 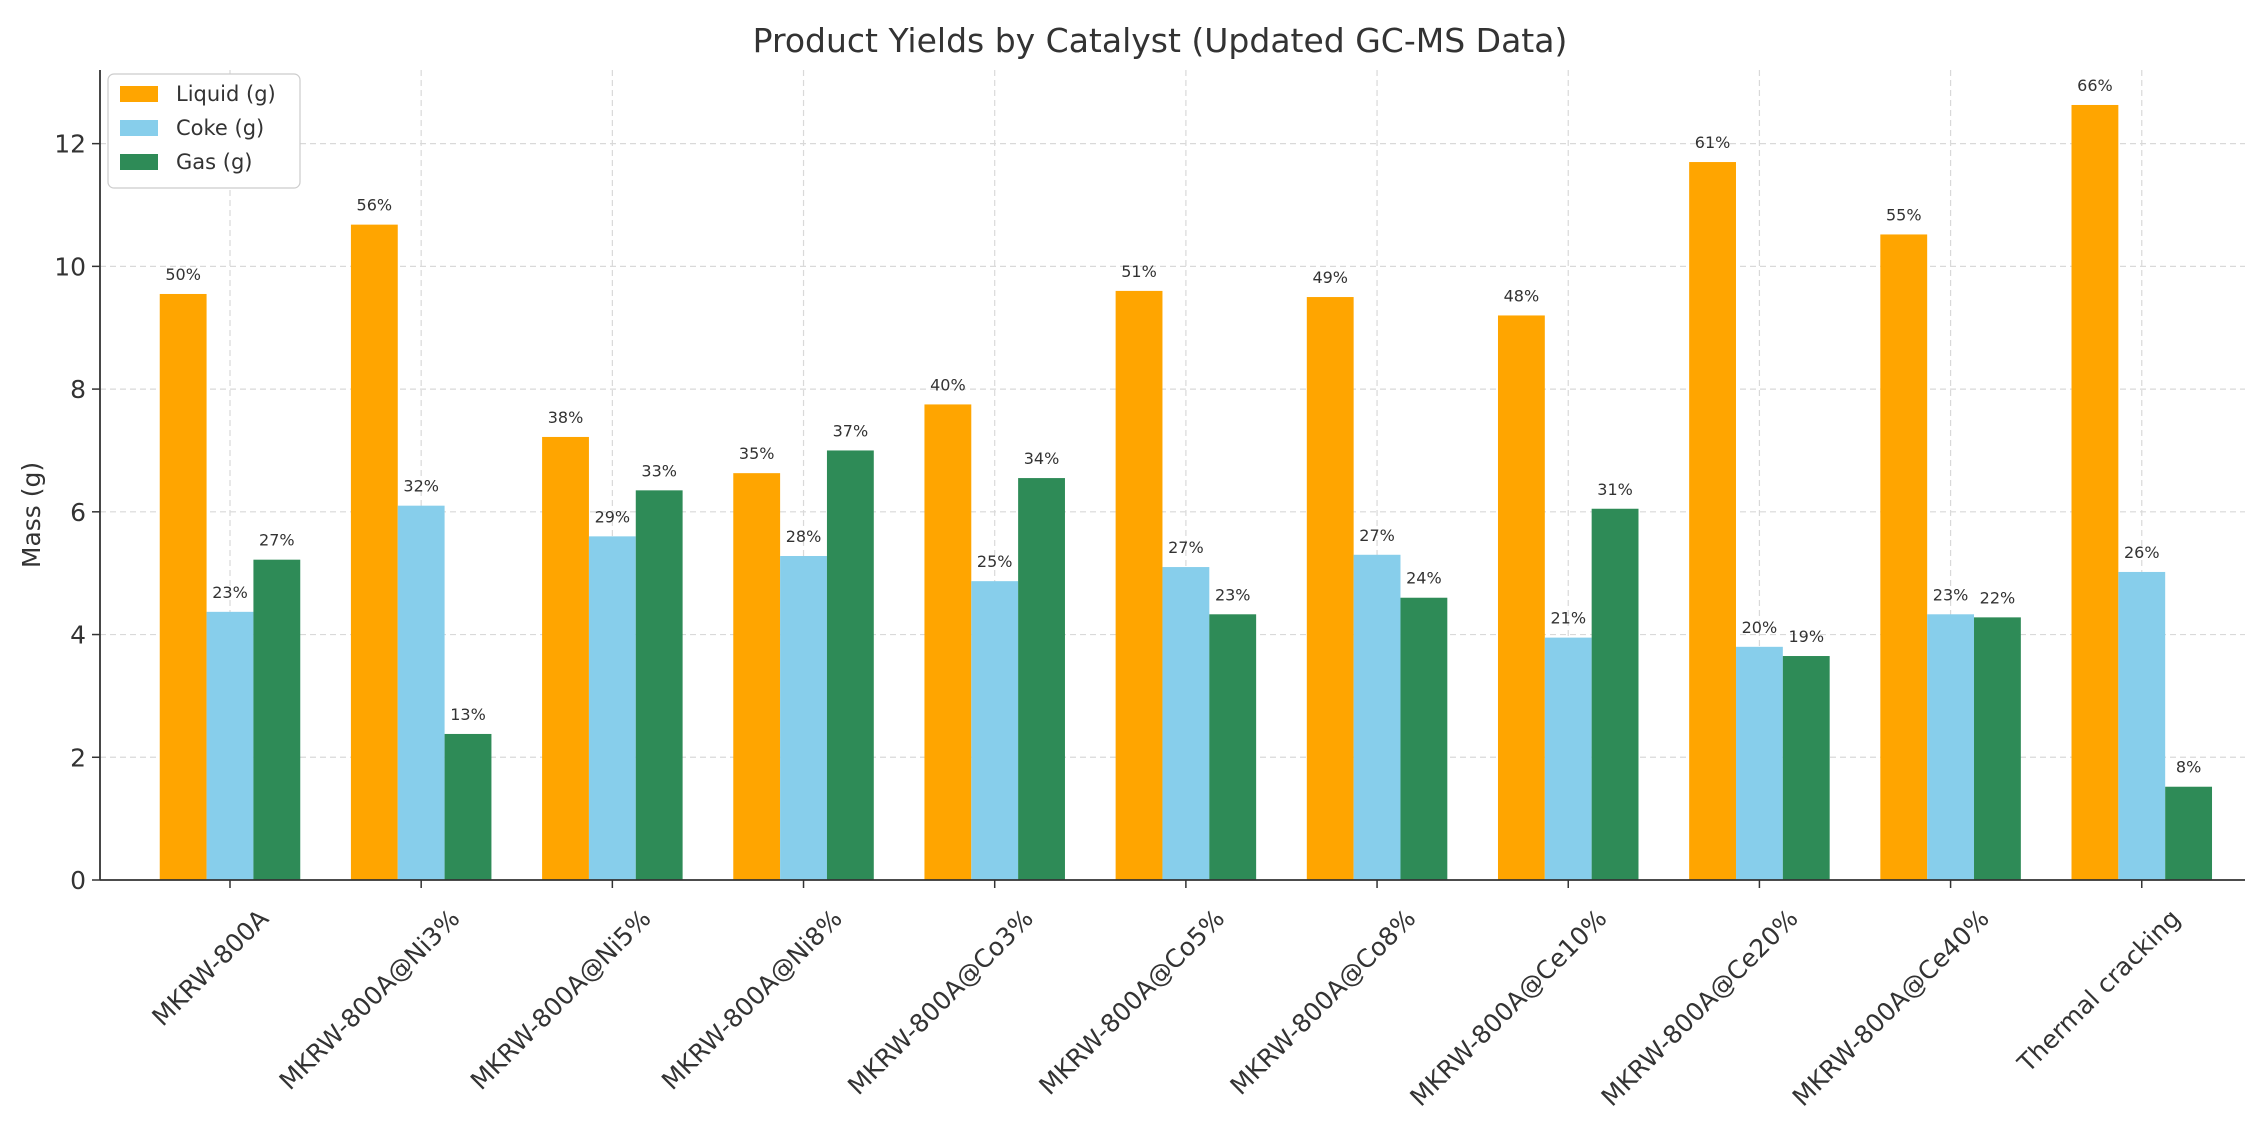 I want to click on legend-label: Coke (g), so click(x=220, y=128).